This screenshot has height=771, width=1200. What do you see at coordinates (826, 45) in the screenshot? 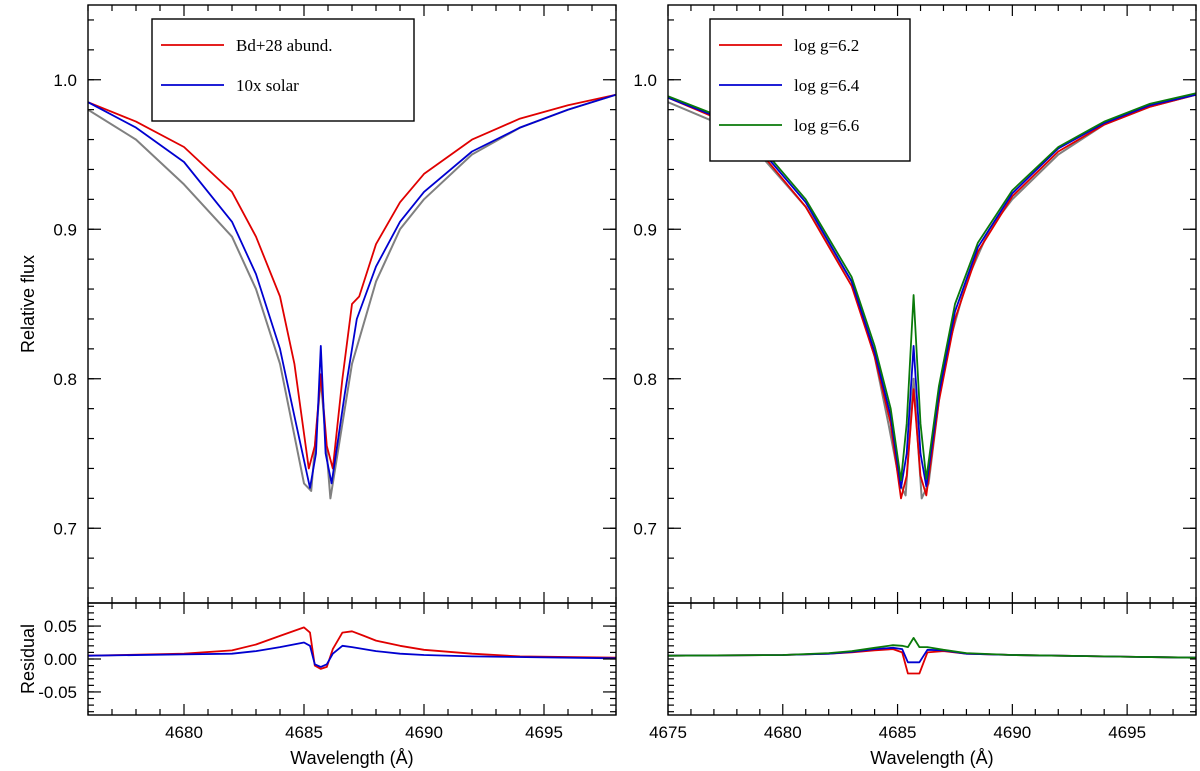
I see `legend-label: log g=6.2` at bounding box center [826, 45].